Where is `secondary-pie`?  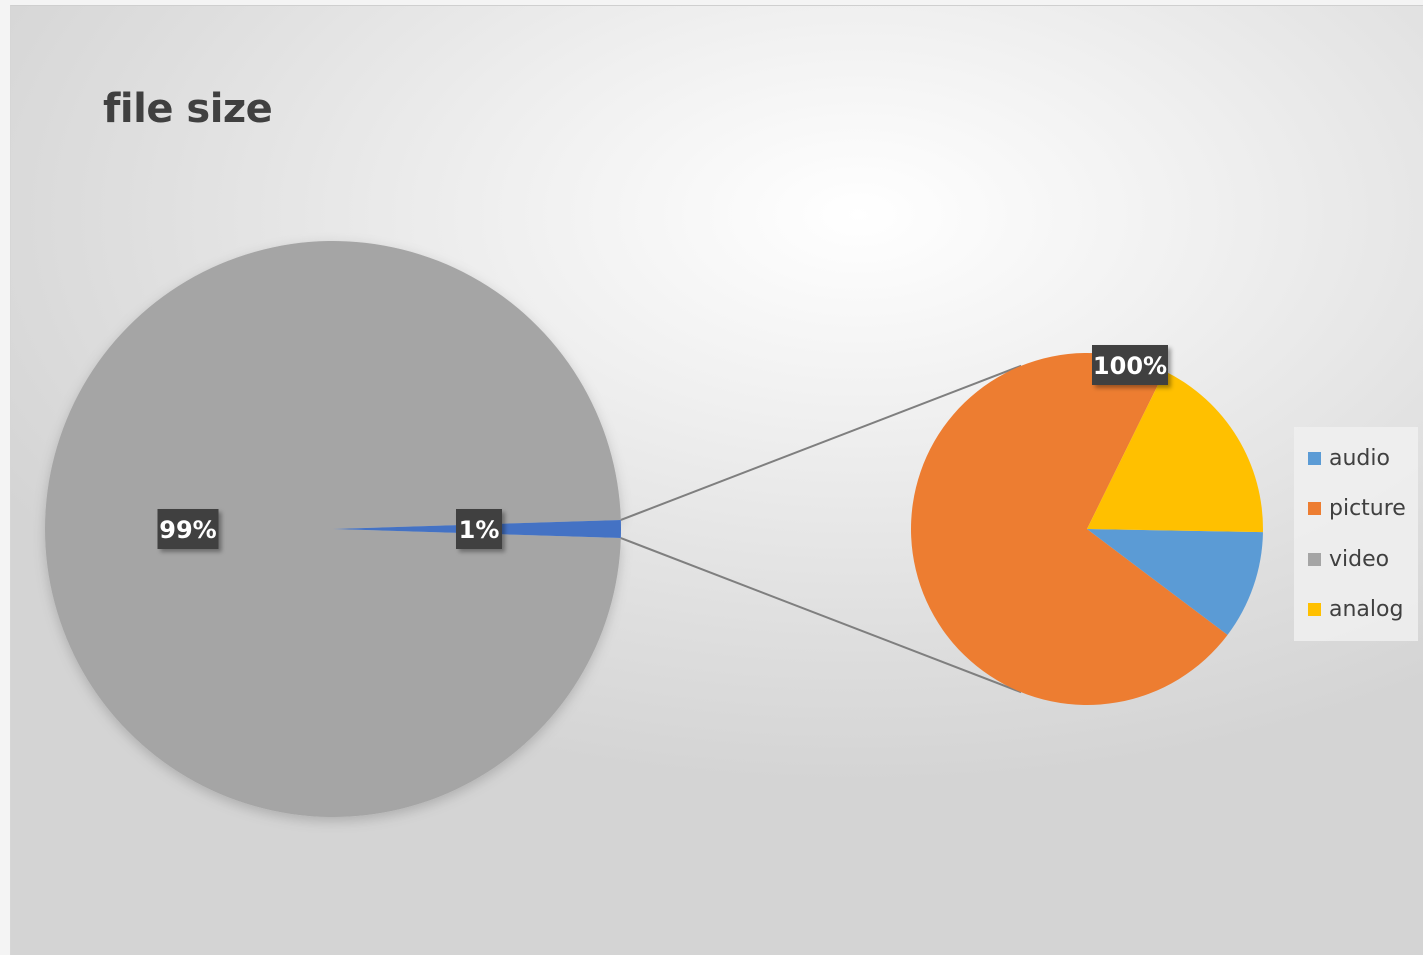
secondary-pie is located at coordinates (1087, 528).